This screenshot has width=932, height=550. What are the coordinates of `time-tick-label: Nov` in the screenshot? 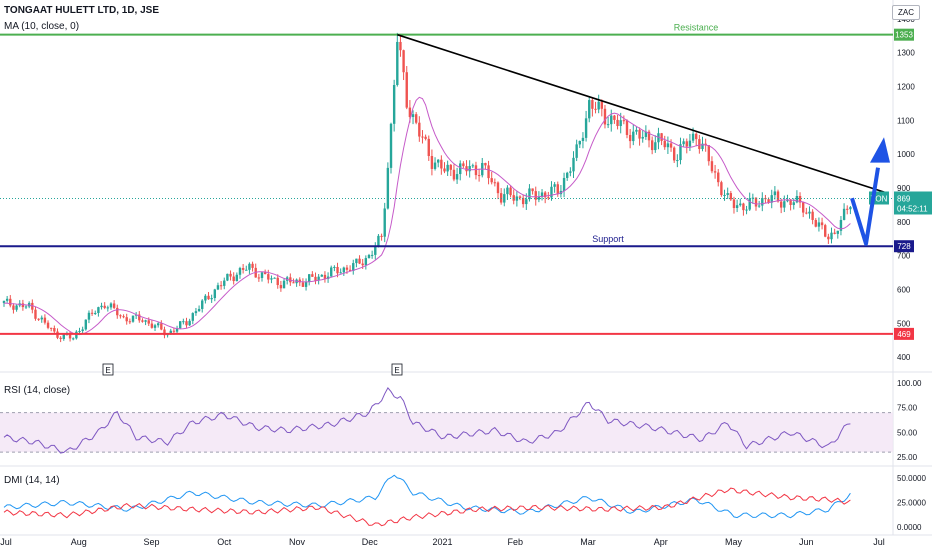 It's located at (297, 542).